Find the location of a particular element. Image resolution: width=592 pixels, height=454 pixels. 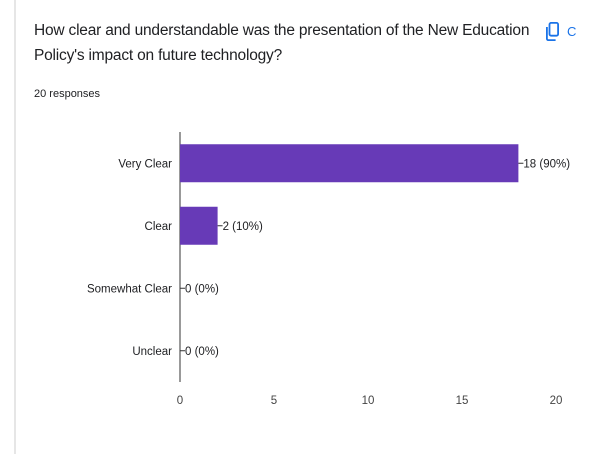

x-tick-label: 15 is located at coordinates (462, 401).